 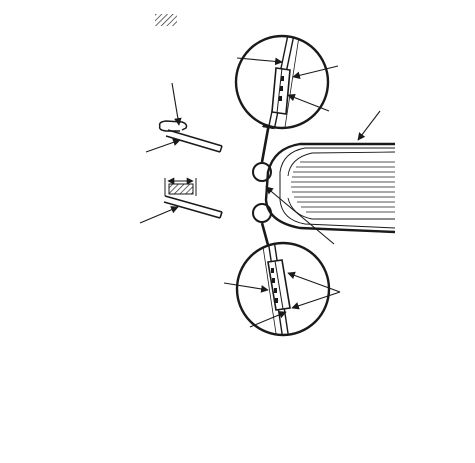 I want to click on leader-lower-right-b, so click(x=316, y=300).